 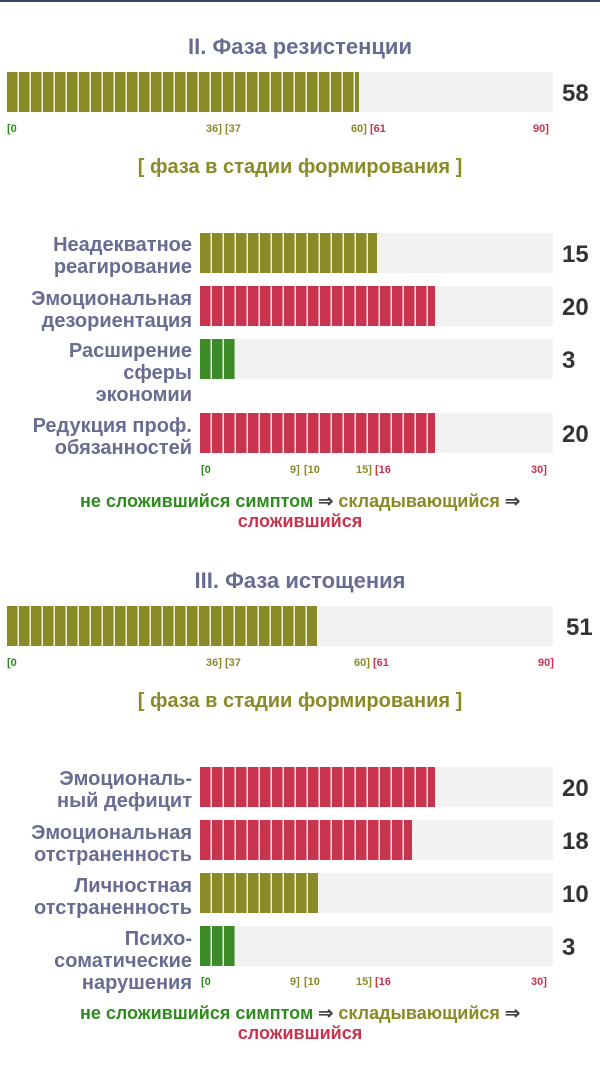 What do you see at coordinates (218, 946) in the screenshot?
I see `phase3-symptom-4-fill` at bounding box center [218, 946].